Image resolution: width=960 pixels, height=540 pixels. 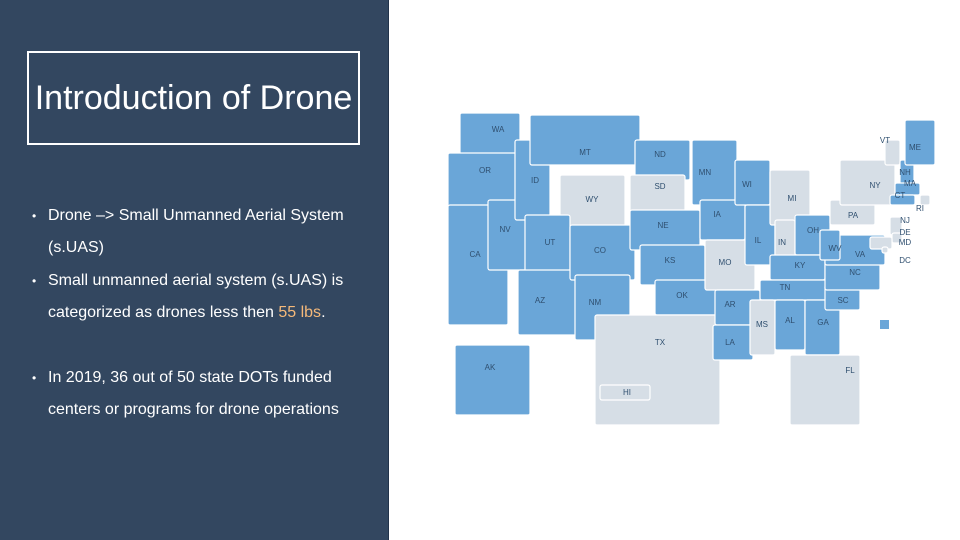 What do you see at coordinates (842, 300) in the screenshot?
I see `state-label-sc: SC` at bounding box center [842, 300].